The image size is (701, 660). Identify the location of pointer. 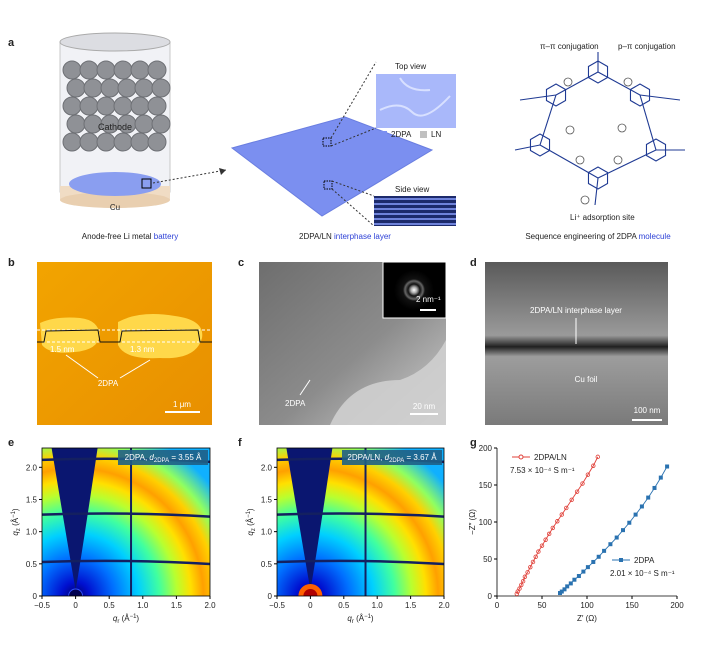
(305, 387).